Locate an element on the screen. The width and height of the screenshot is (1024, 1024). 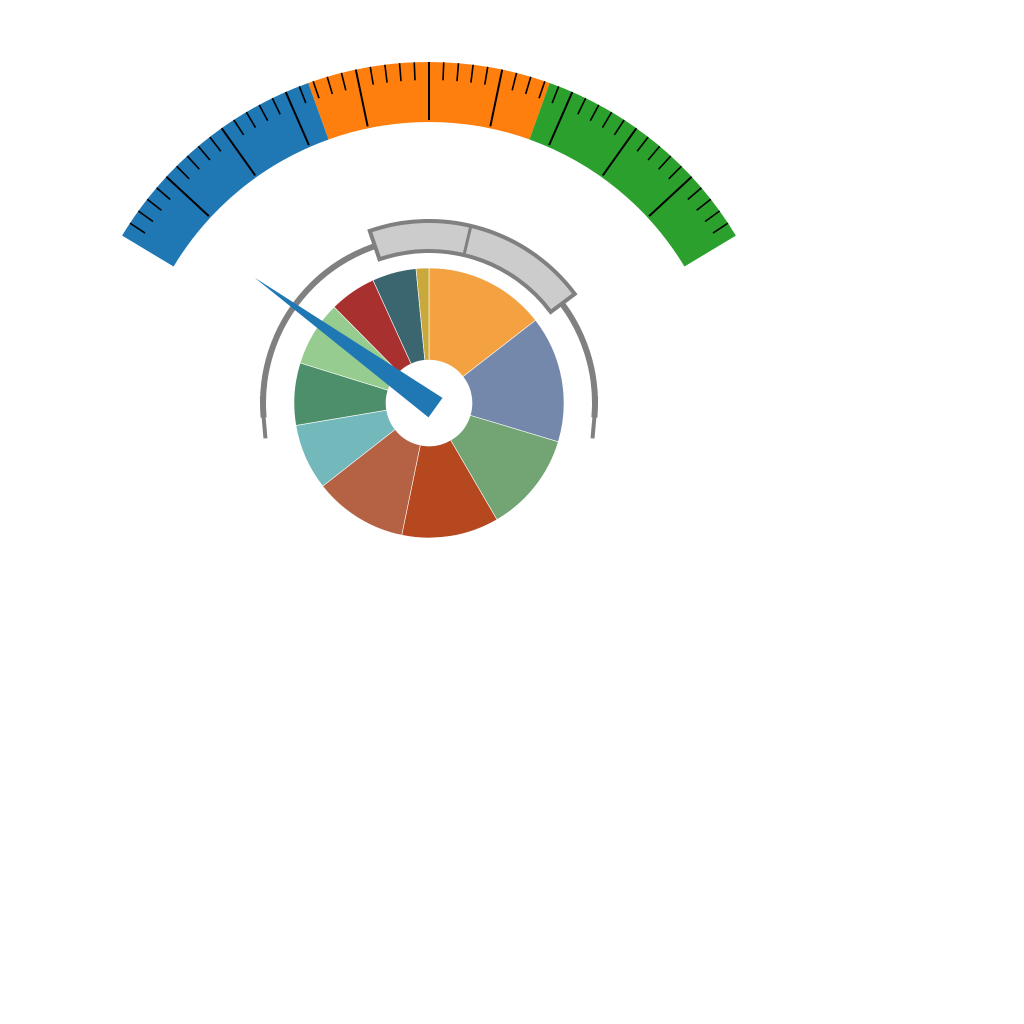
donut-chart is located at coordinates (429, 403).